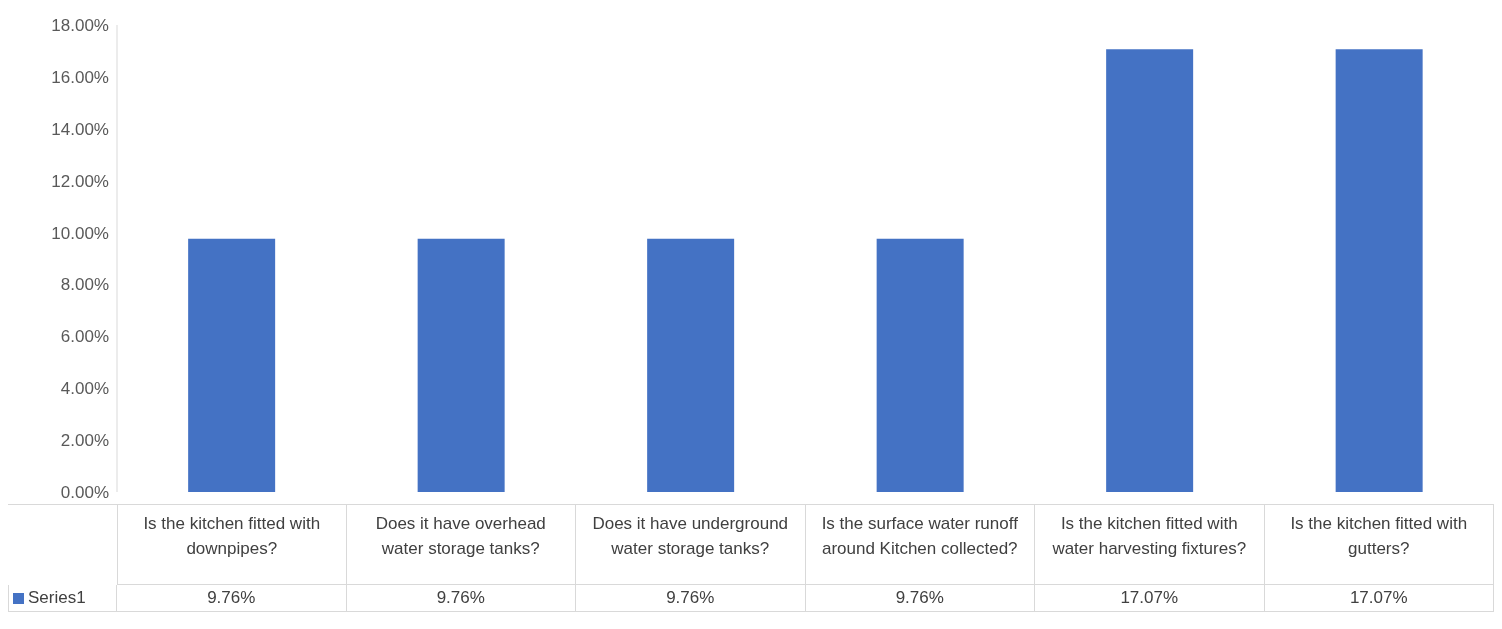 The width and height of the screenshot is (1502, 629). What do you see at coordinates (232, 545) in the screenshot?
I see `x-tick-label: Is the kitchen fitted with downpipes?` at bounding box center [232, 545].